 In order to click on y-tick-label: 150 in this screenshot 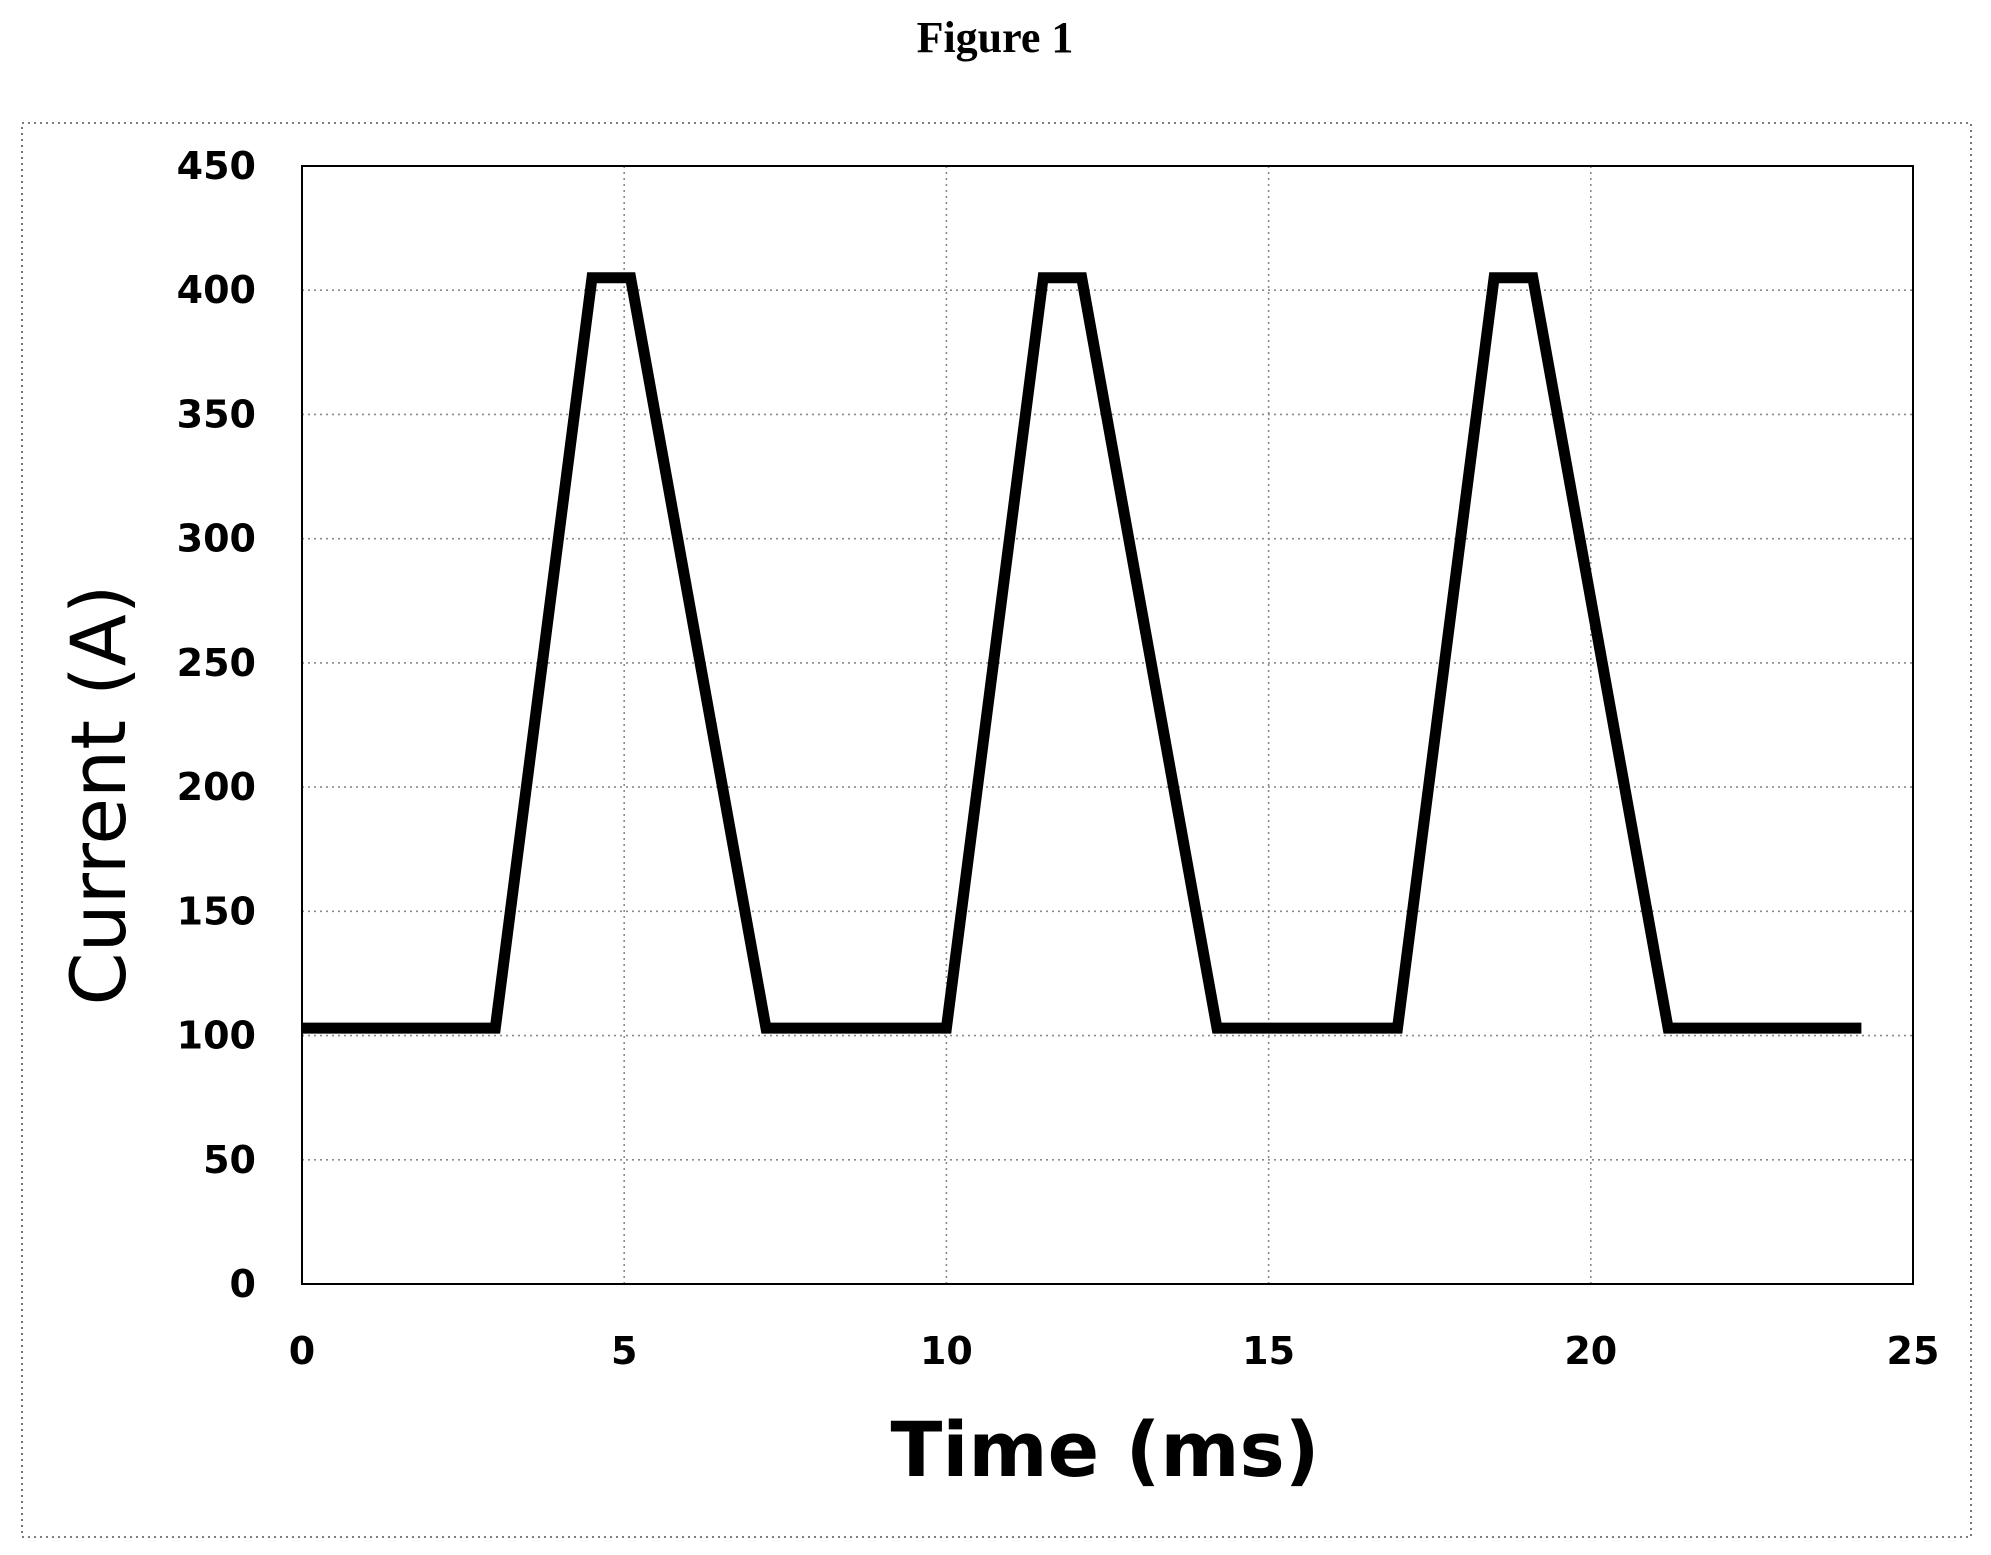, I will do `click(216, 911)`.